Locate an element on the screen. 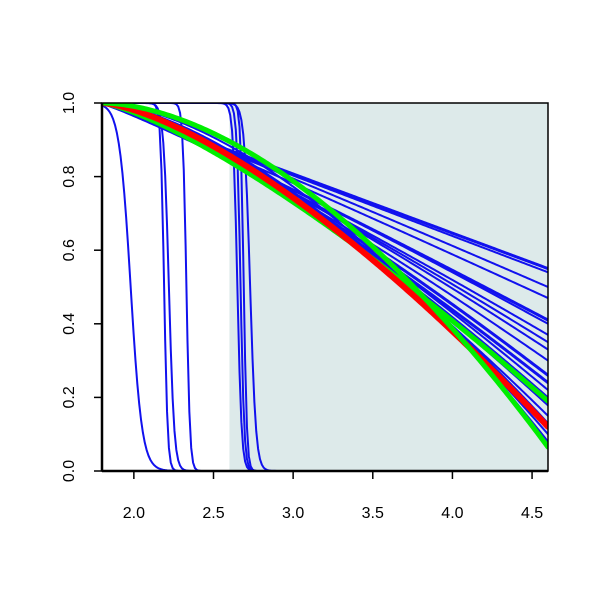 This screenshot has width=600, height=600. x-tick-label-3: 3.0 is located at coordinates (293, 513).